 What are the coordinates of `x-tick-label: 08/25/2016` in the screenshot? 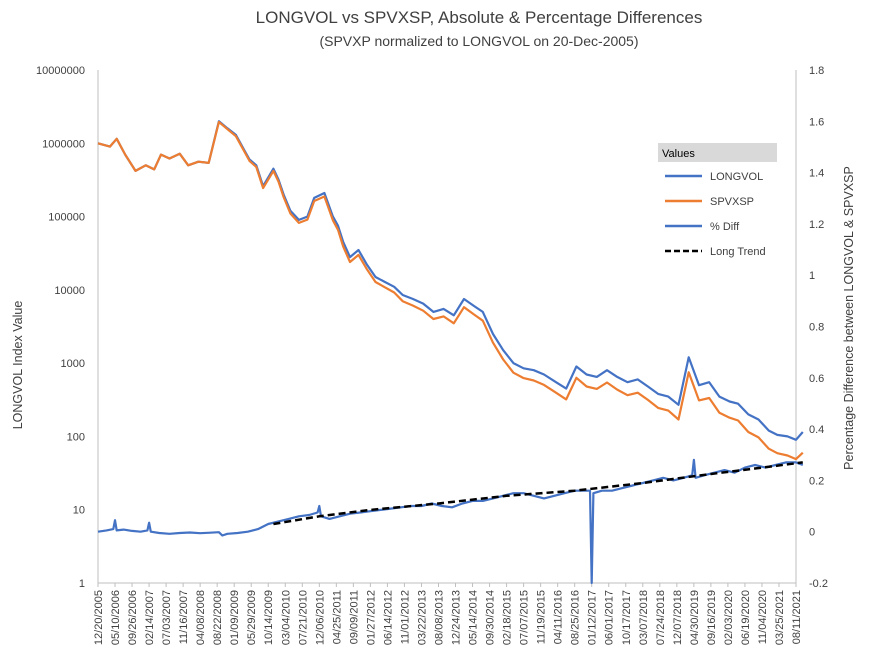 It's located at (576, 617).